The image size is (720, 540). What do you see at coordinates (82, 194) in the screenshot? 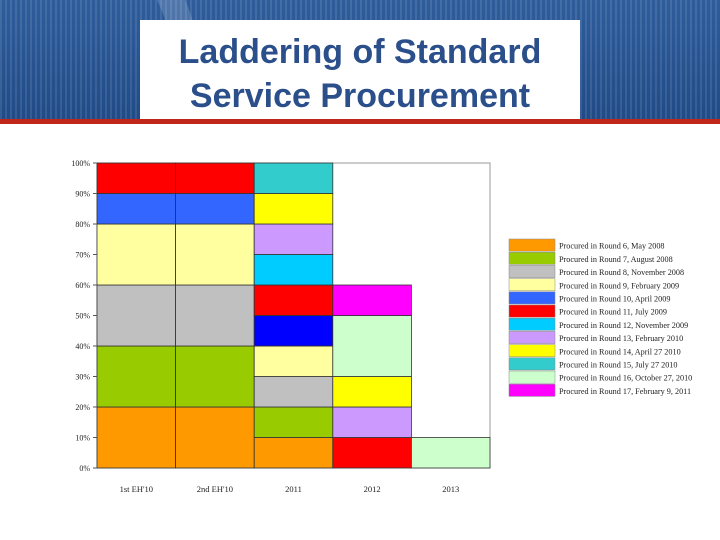
I see `y-tick-label: 90%` at bounding box center [82, 194].